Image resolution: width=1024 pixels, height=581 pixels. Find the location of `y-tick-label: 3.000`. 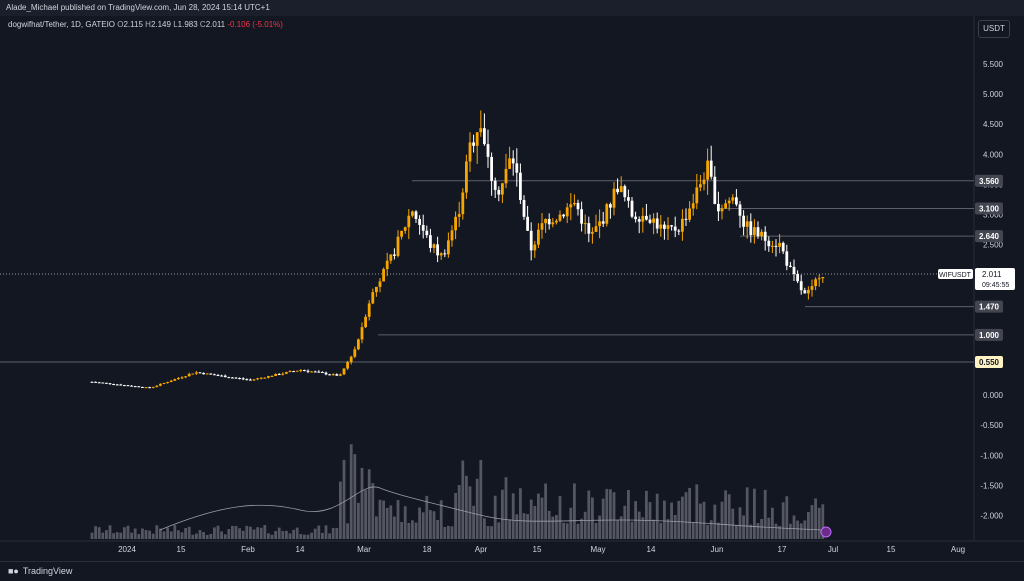

y-tick-label: 3.000 is located at coordinates (993, 215).